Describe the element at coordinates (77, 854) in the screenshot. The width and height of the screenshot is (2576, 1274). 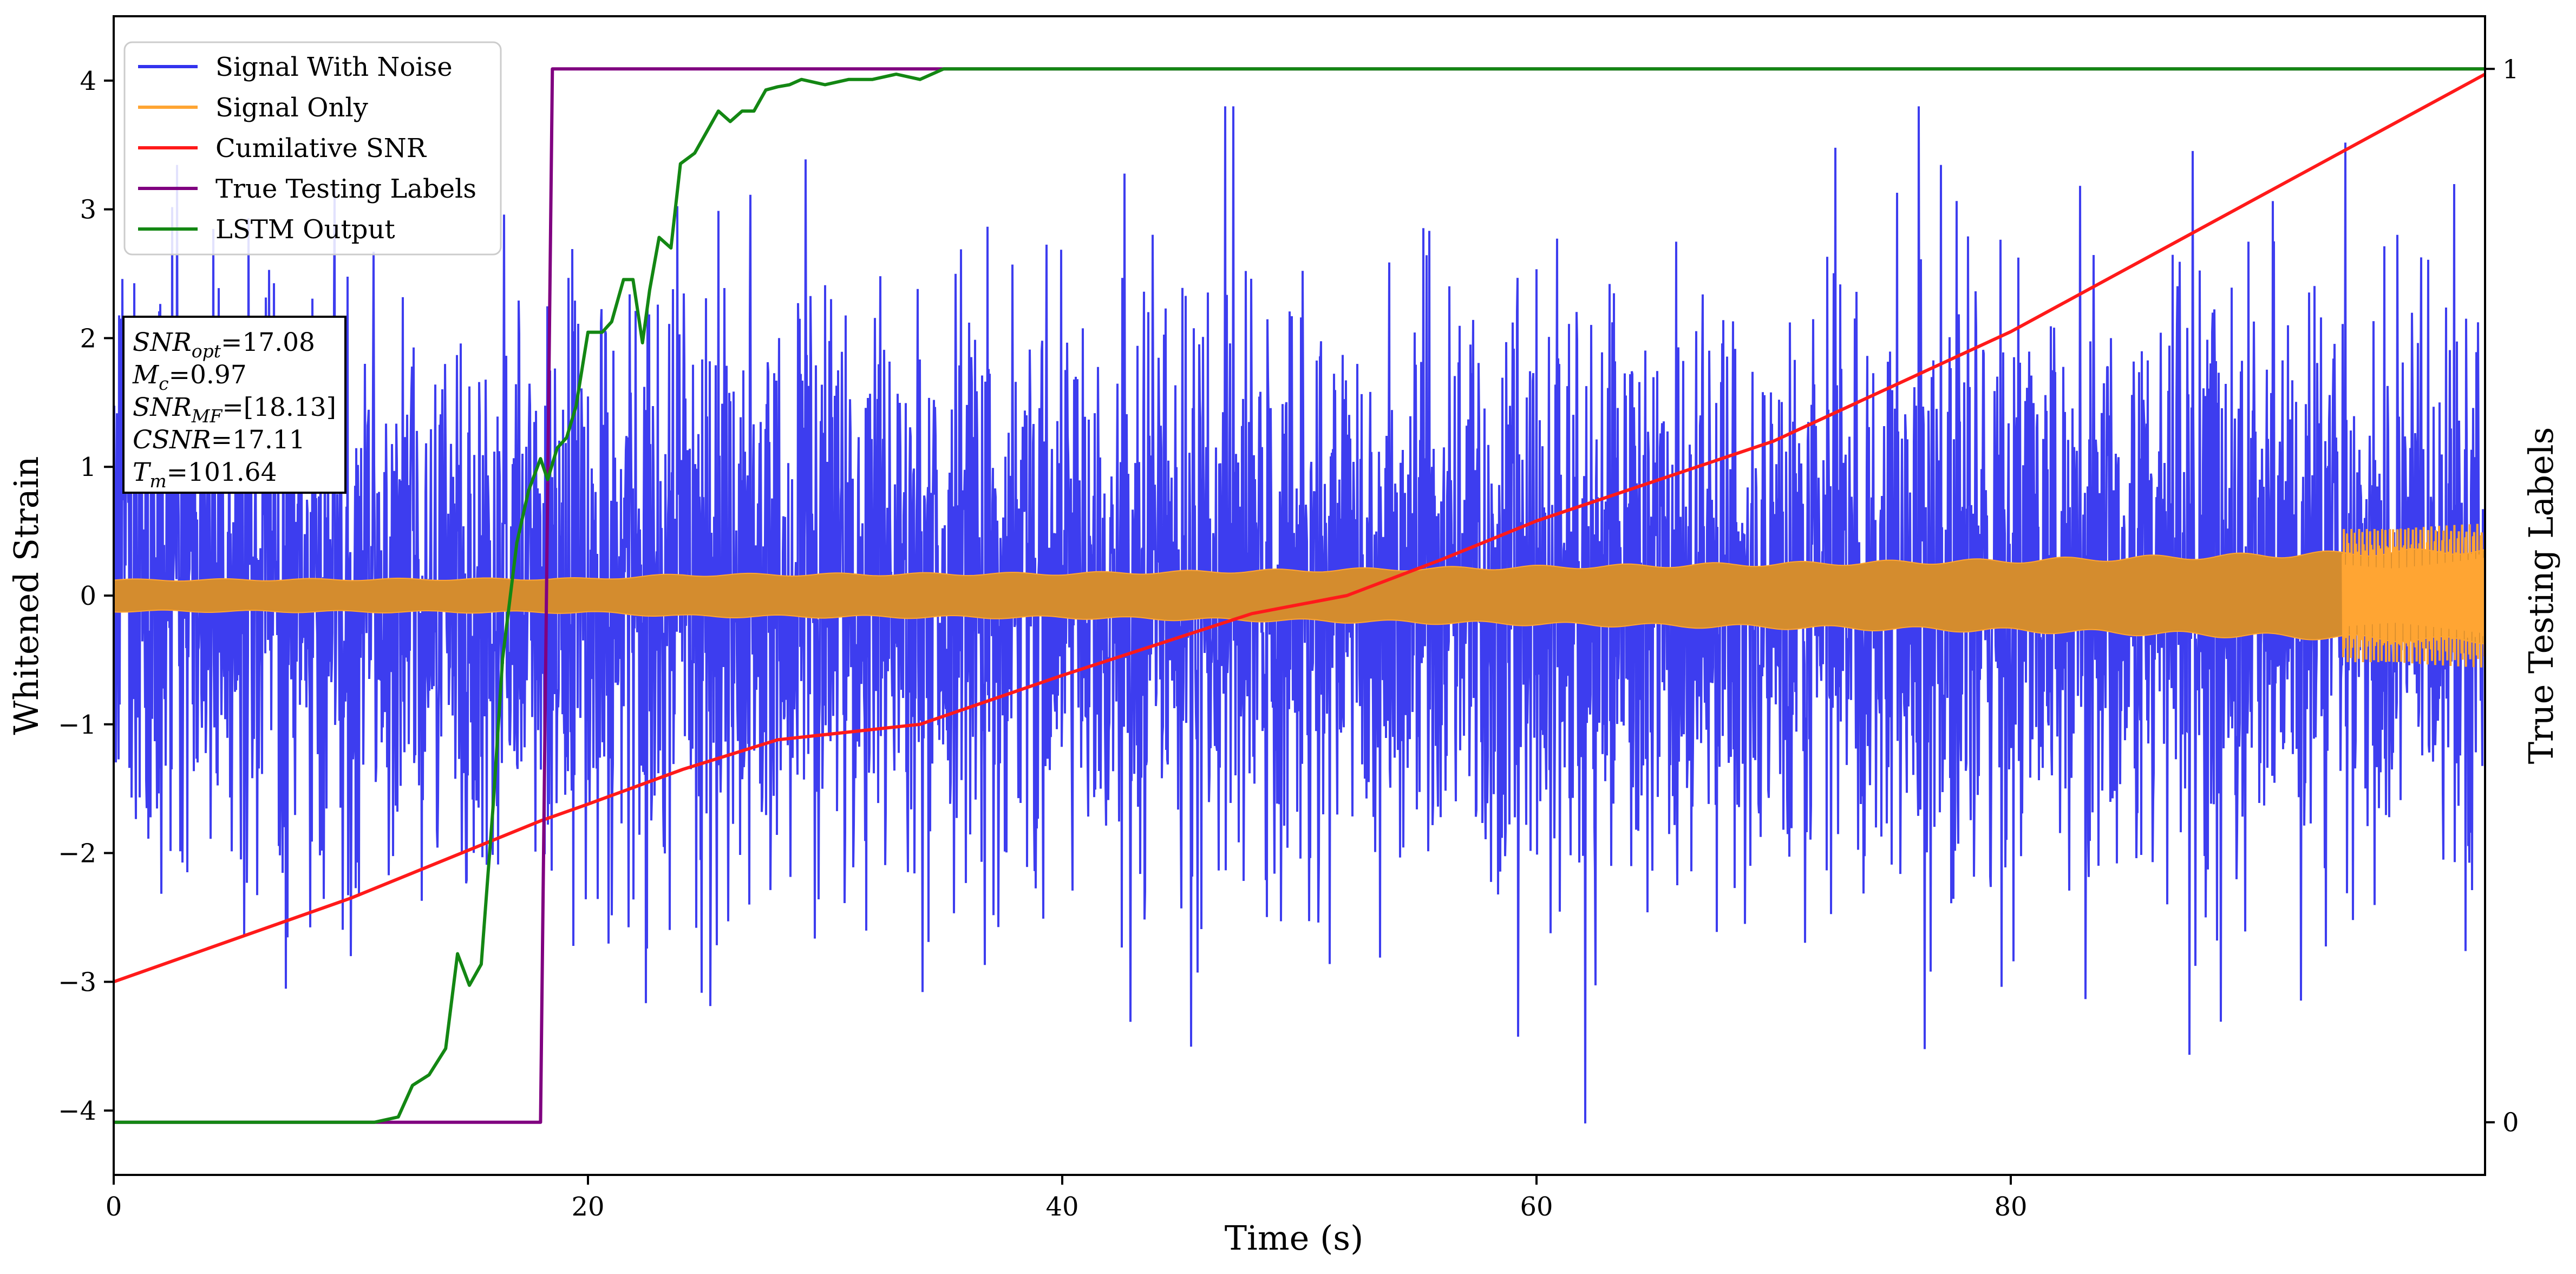
I see `y-left-tick-label: −2` at that location.